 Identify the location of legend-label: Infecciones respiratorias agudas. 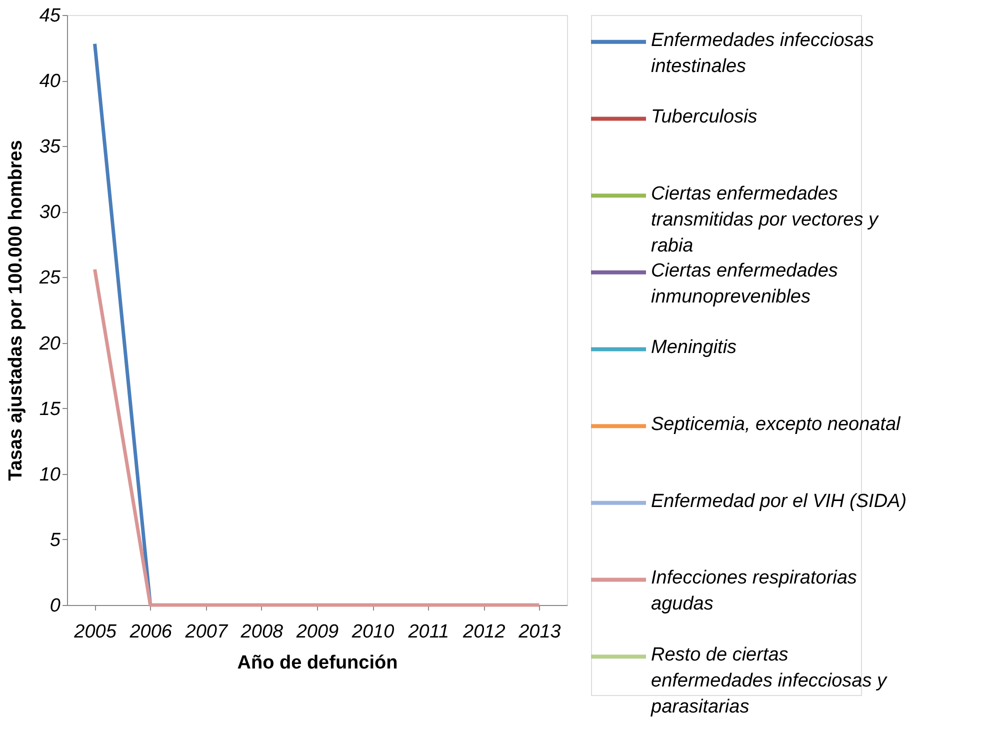
(754, 591).